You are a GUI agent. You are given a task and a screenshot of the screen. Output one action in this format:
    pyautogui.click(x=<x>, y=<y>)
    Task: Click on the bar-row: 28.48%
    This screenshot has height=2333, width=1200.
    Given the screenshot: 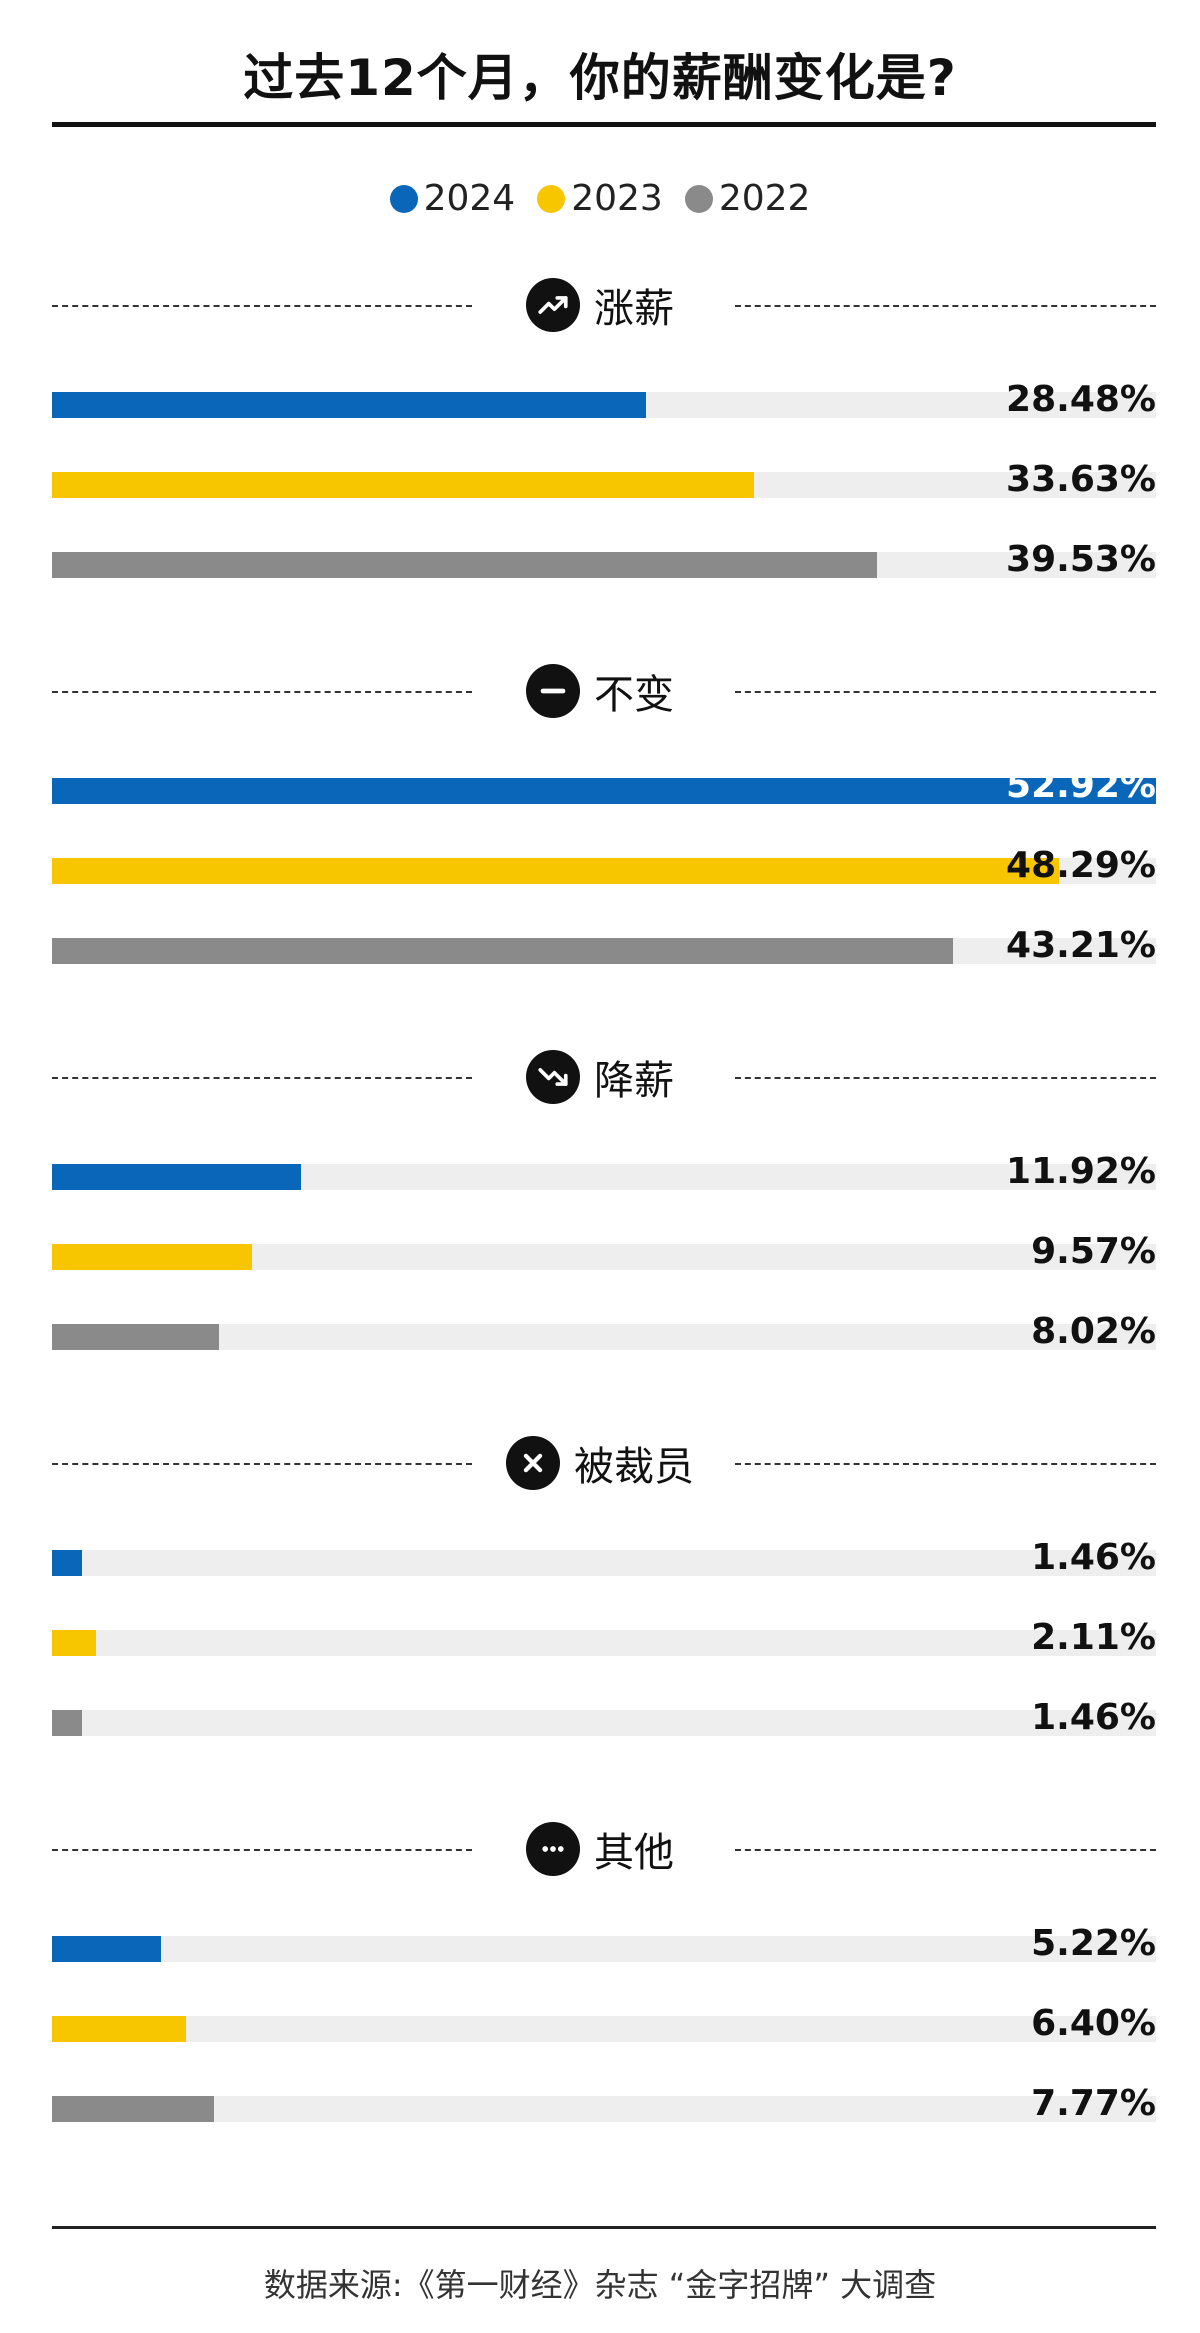 What is the action you would take?
    pyautogui.click(x=604, y=402)
    